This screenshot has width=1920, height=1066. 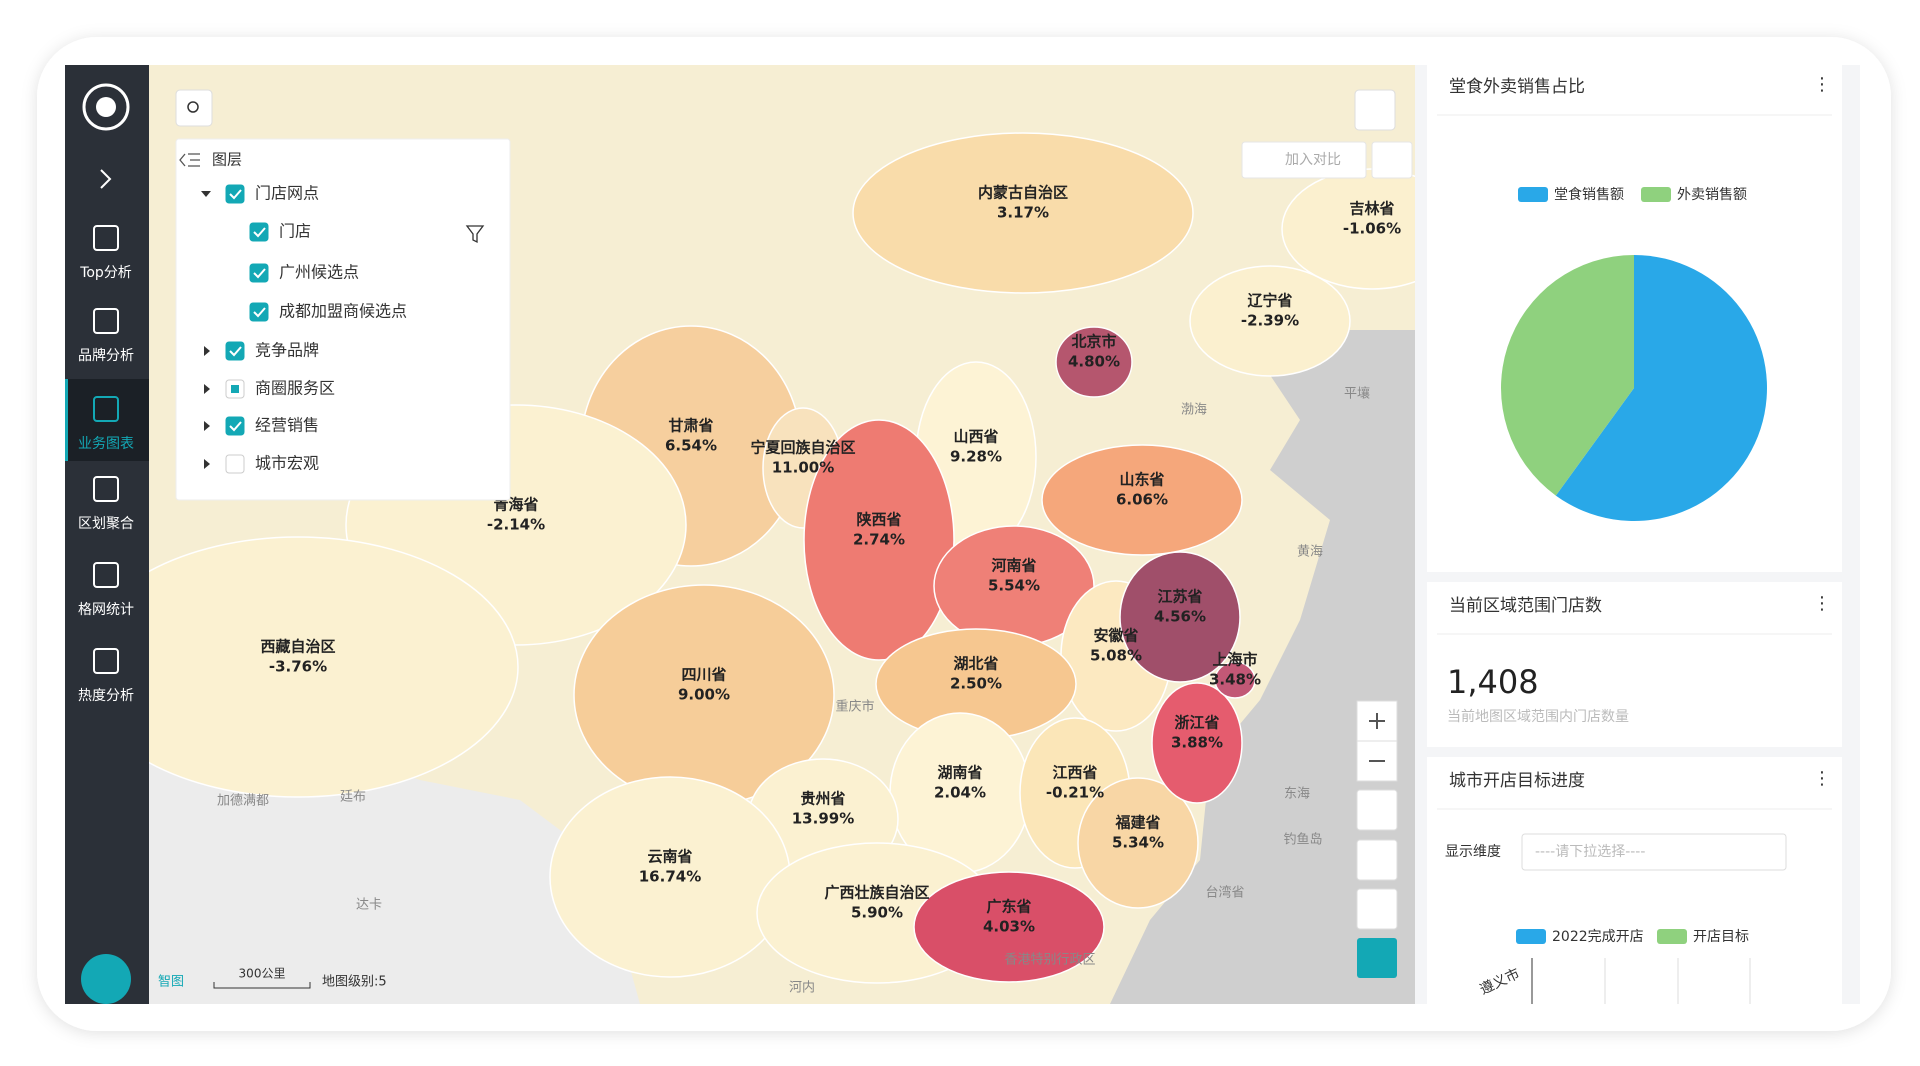 What do you see at coordinates (353, 797) in the screenshot?
I see `place-name: 廷布` at bounding box center [353, 797].